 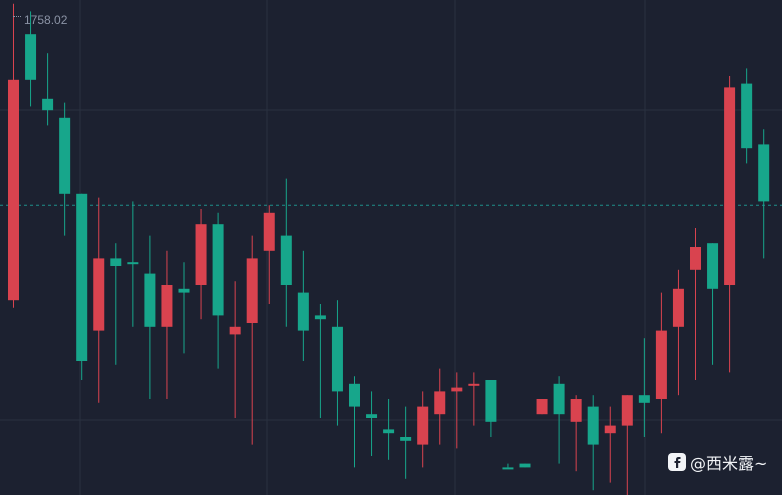 I want to click on price-tick-marker, so click(x=17, y=18).